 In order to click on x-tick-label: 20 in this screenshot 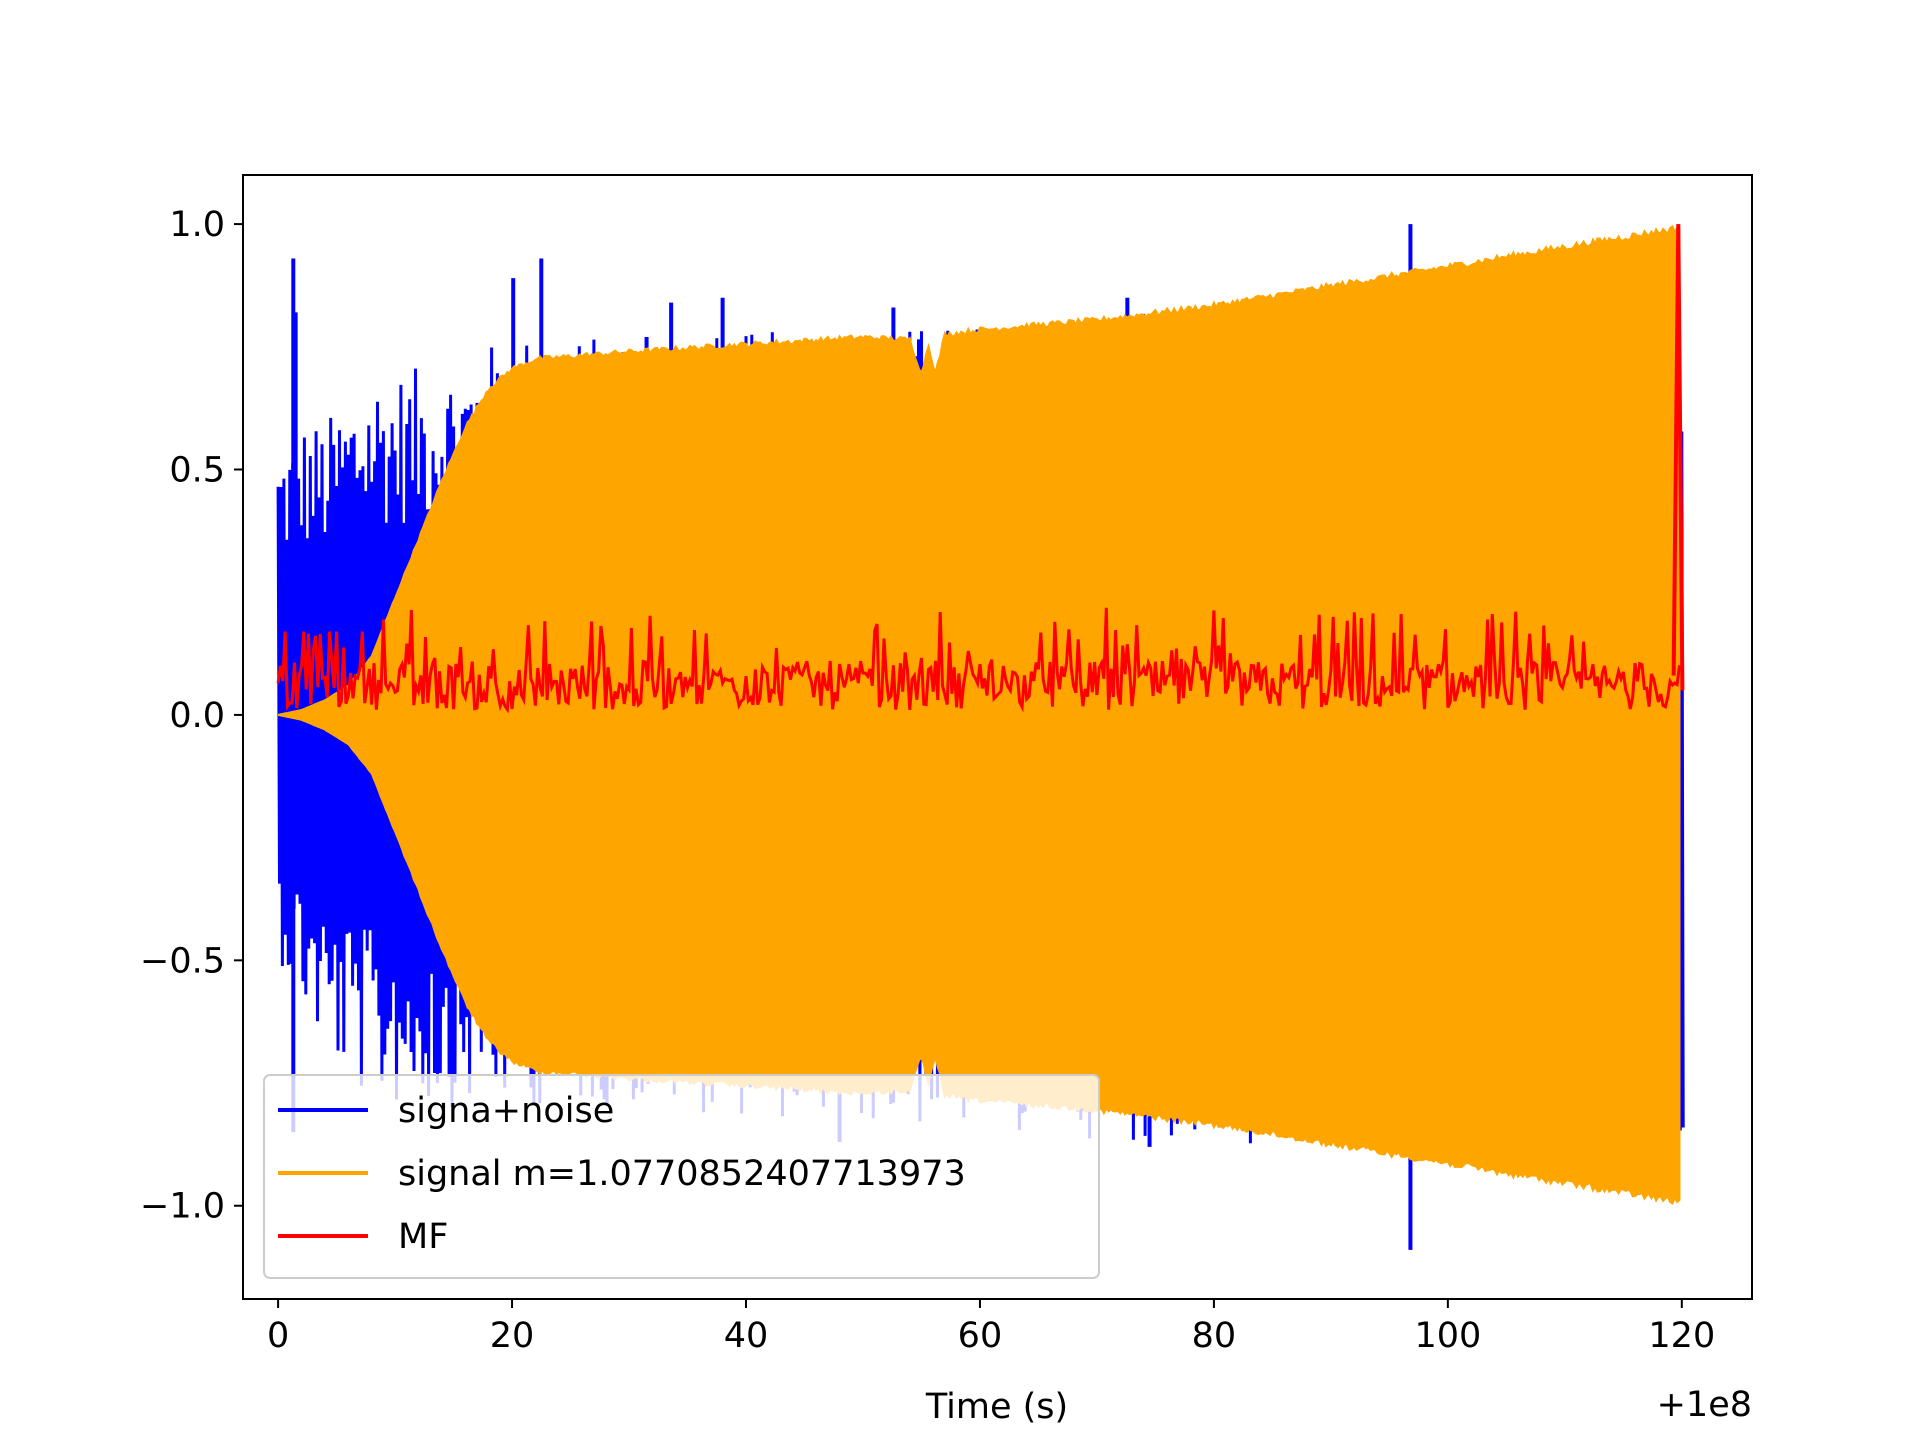, I will do `click(512, 1336)`.